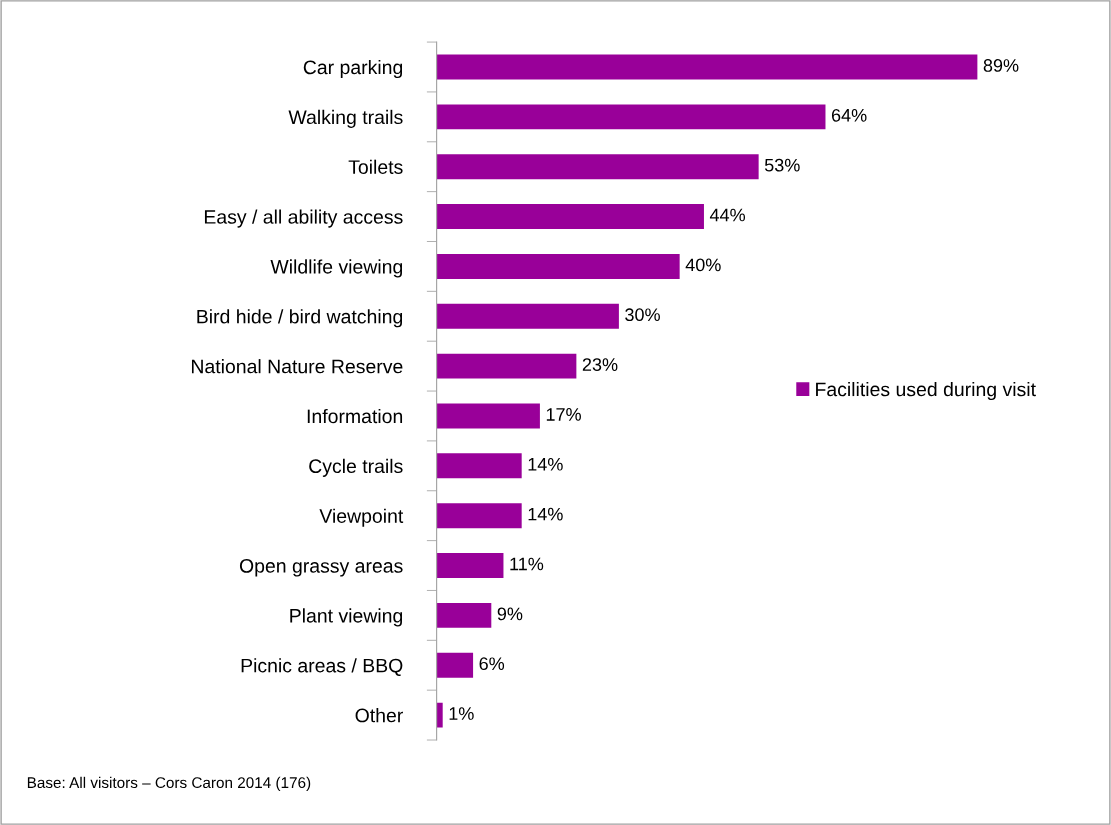 Image resolution: width=1111 pixels, height=825 pixels. I want to click on text: Base: All visitors – Cors Caron 2014 (176), so click(169, 784).